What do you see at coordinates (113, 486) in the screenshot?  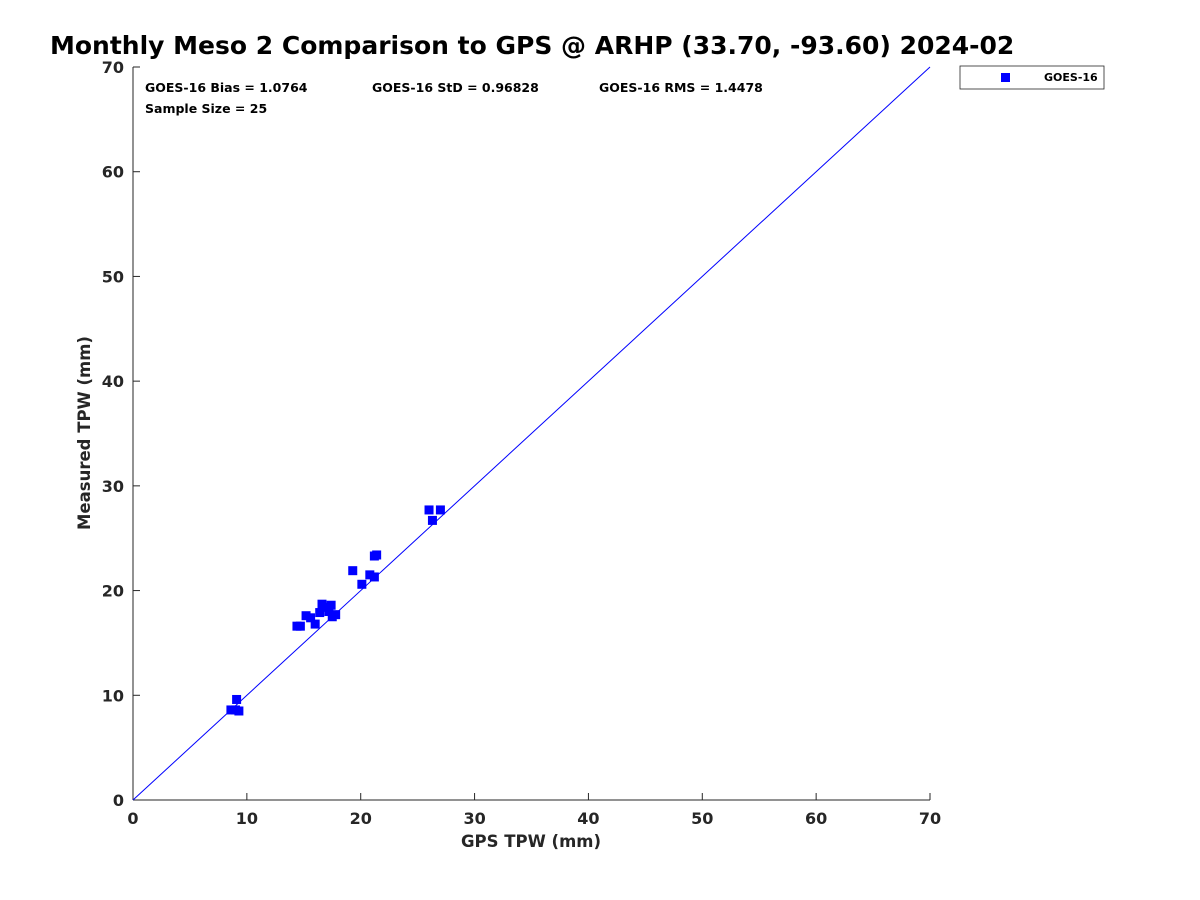 I see `y-tick-label: 30` at bounding box center [113, 486].